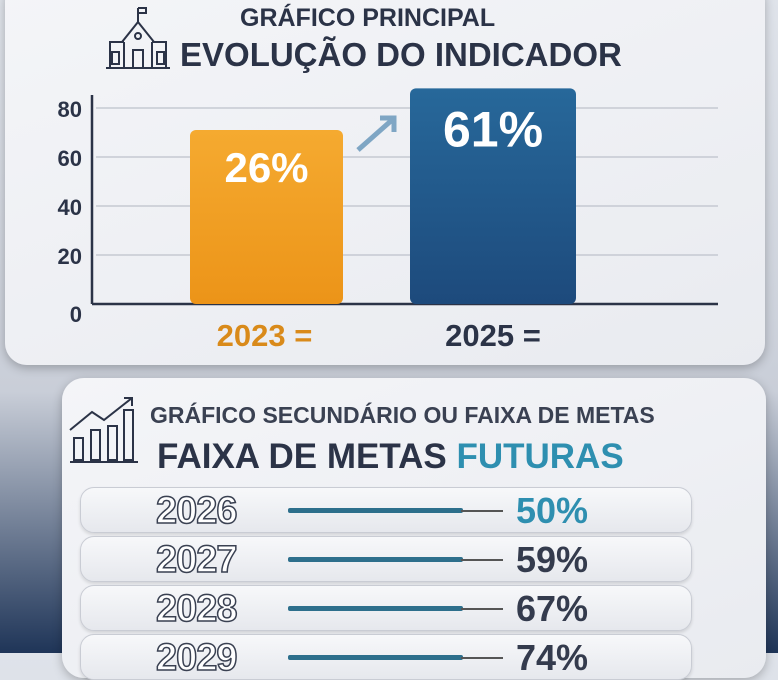 The width and height of the screenshot is (778, 680). Describe the element at coordinates (376, 133) in the screenshot. I see `arrow-up-icon` at that location.